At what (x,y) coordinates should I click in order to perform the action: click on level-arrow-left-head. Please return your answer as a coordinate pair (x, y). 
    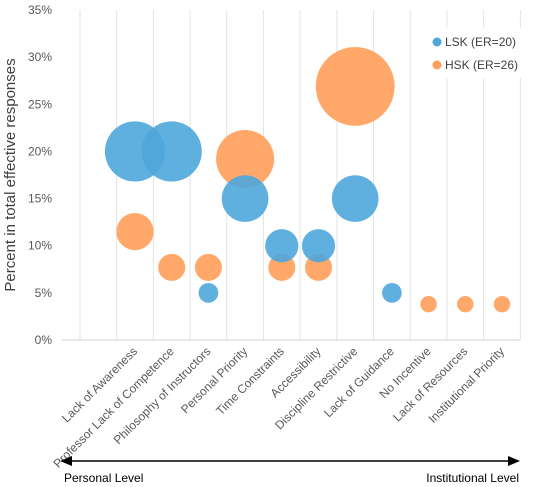
    Looking at the image, I should click on (66, 461).